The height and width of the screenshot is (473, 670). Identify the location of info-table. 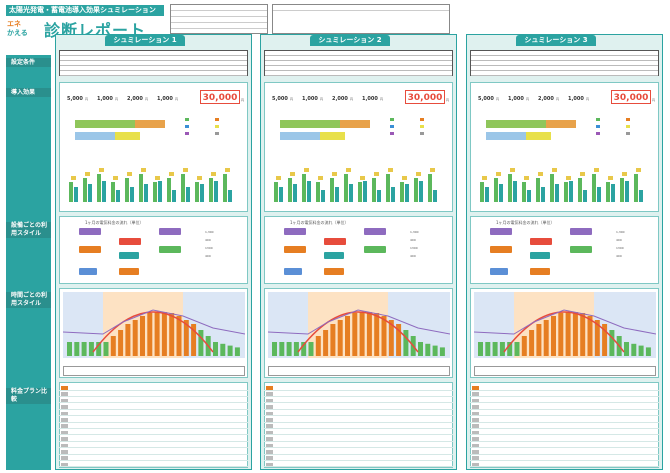
(219, 19).